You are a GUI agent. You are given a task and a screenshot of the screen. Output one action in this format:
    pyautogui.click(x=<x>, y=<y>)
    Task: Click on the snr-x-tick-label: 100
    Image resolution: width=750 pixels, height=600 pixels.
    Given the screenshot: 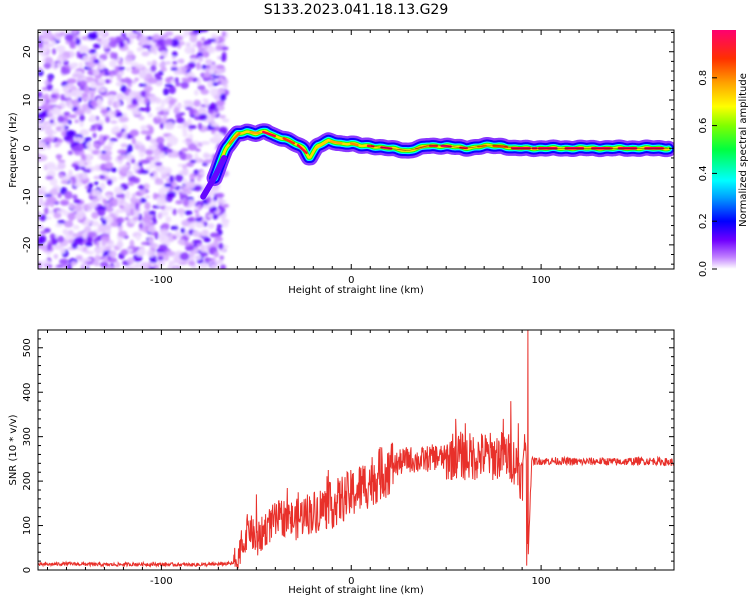 What is the action you would take?
    pyautogui.click(x=541, y=581)
    